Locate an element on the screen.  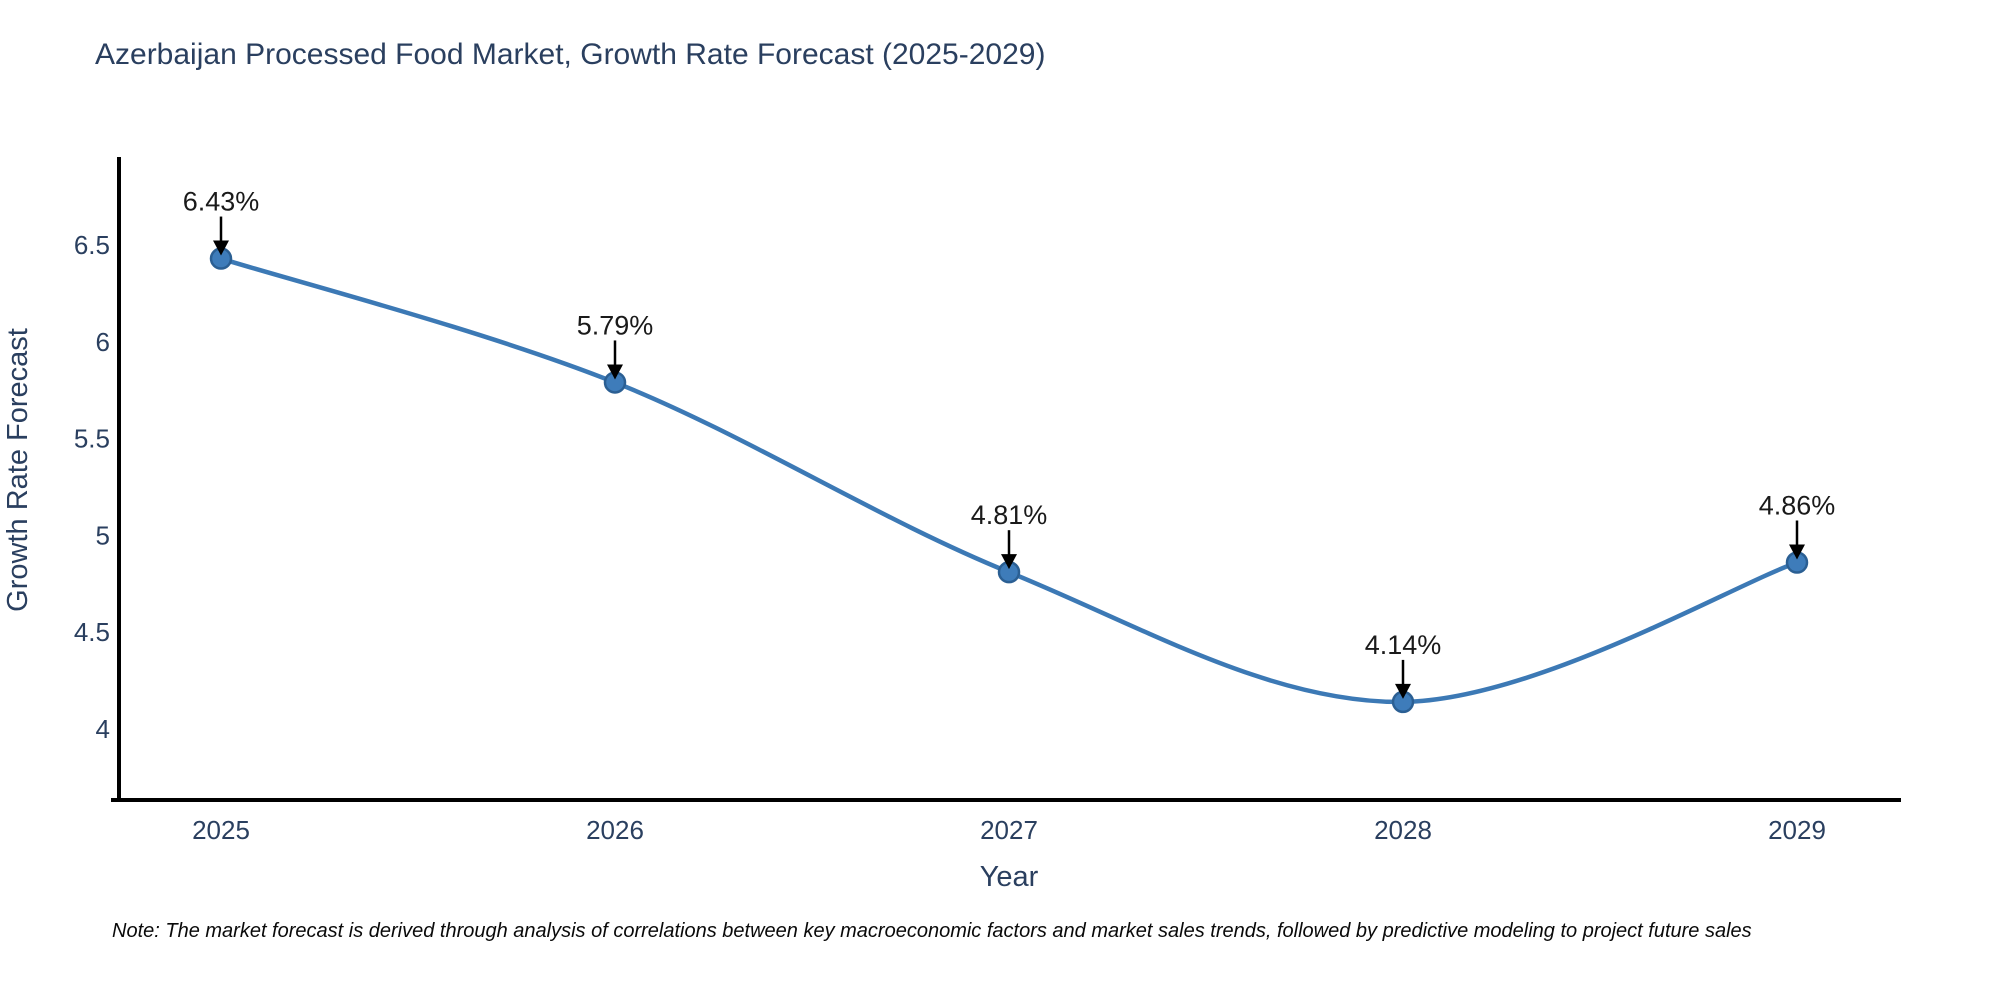
x-tick-label: 2025 is located at coordinates (221, 830).